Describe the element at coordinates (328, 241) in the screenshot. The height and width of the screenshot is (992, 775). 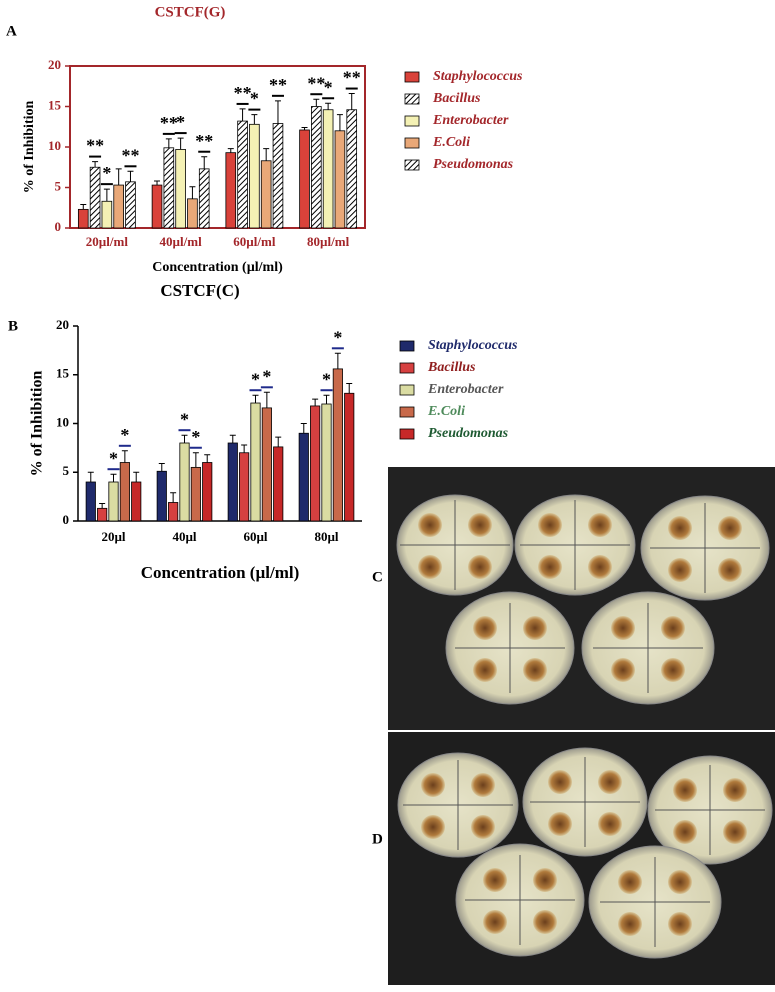
I see `x-tick-label: 80µl/ml` at that location.